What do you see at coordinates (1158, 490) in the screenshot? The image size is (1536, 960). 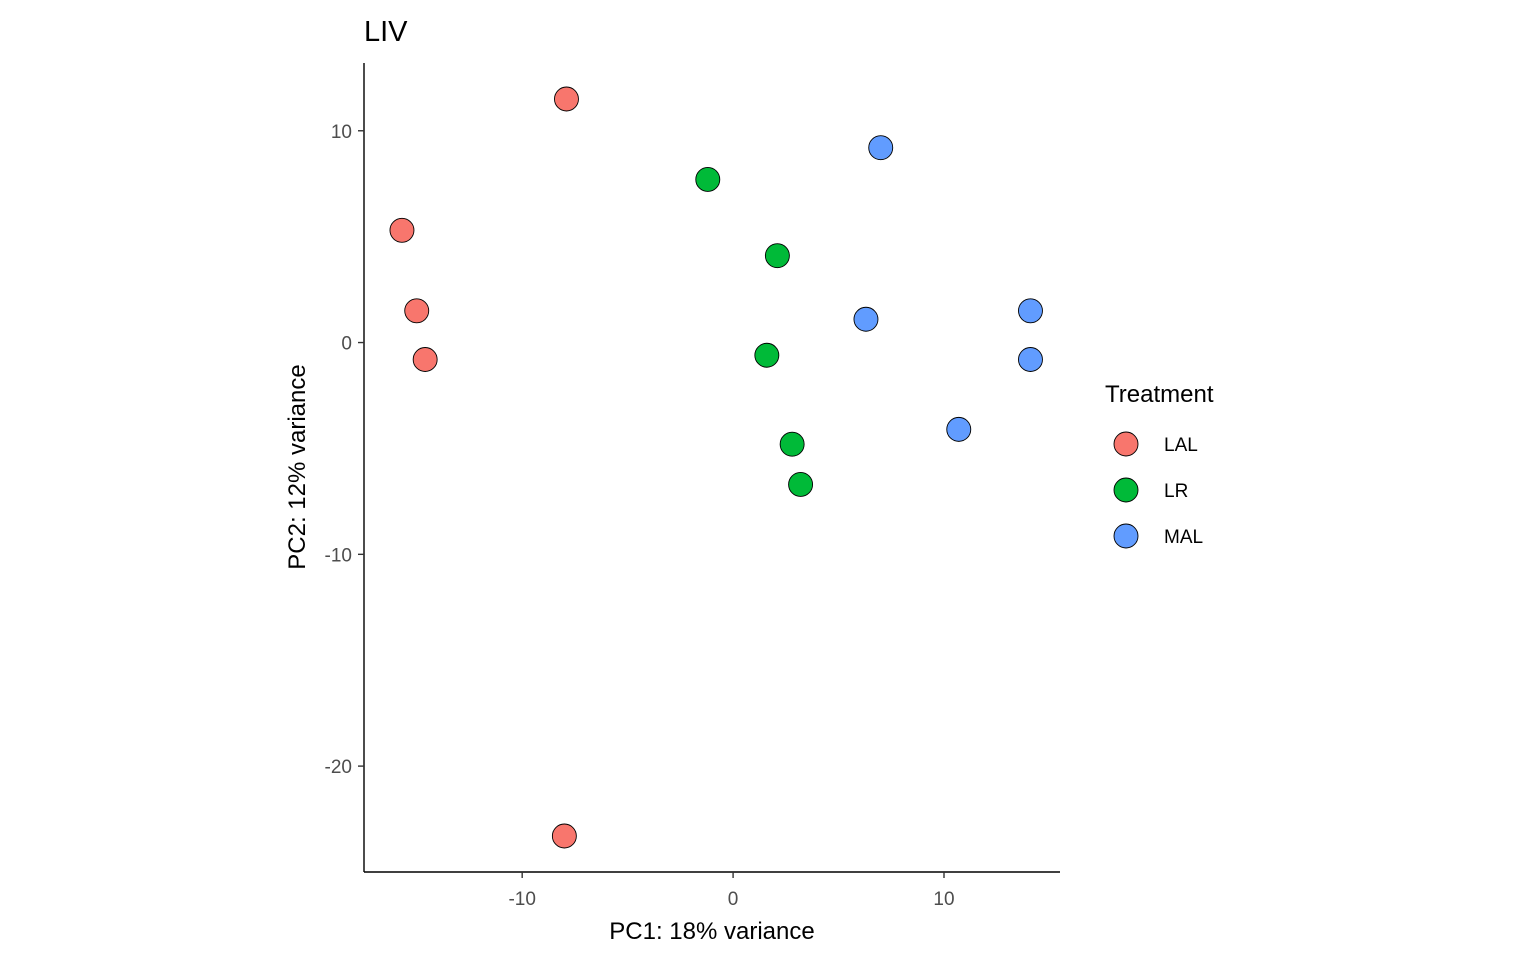 I see `legend-items: LAL LR MAL` at bounding box center [1158, 490].